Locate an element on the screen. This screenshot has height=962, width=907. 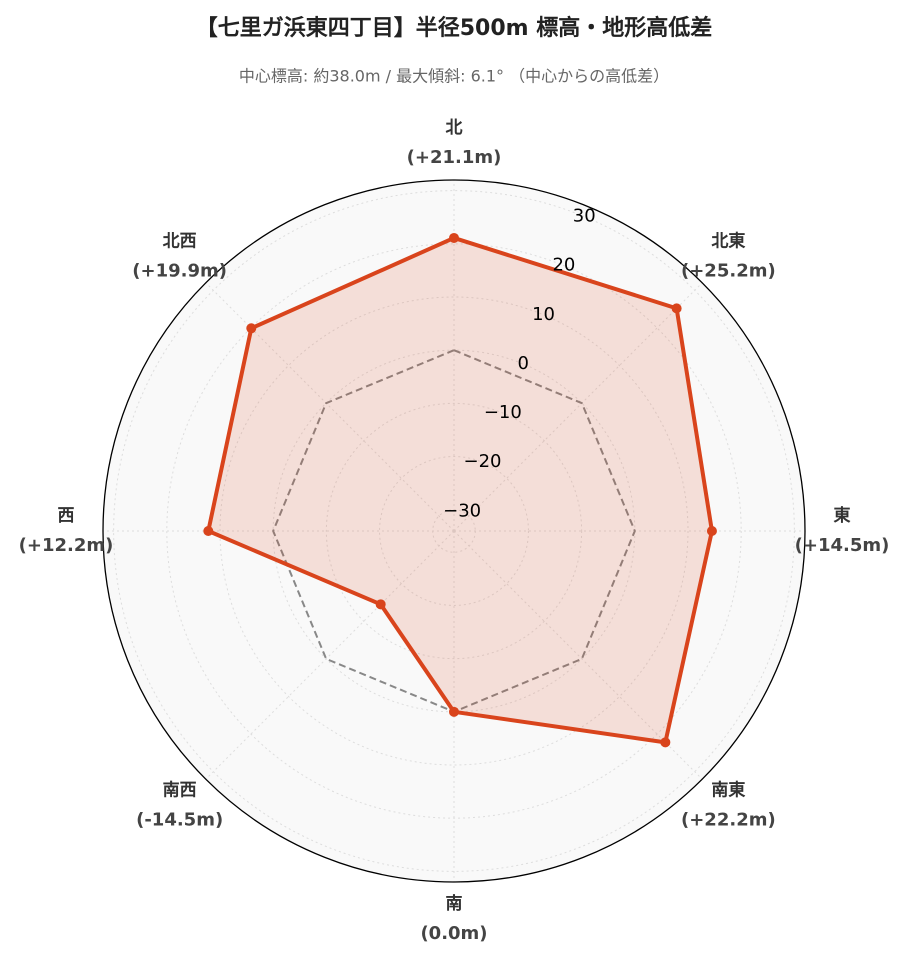
category-label: 西 is located at coordinates (66, 516).